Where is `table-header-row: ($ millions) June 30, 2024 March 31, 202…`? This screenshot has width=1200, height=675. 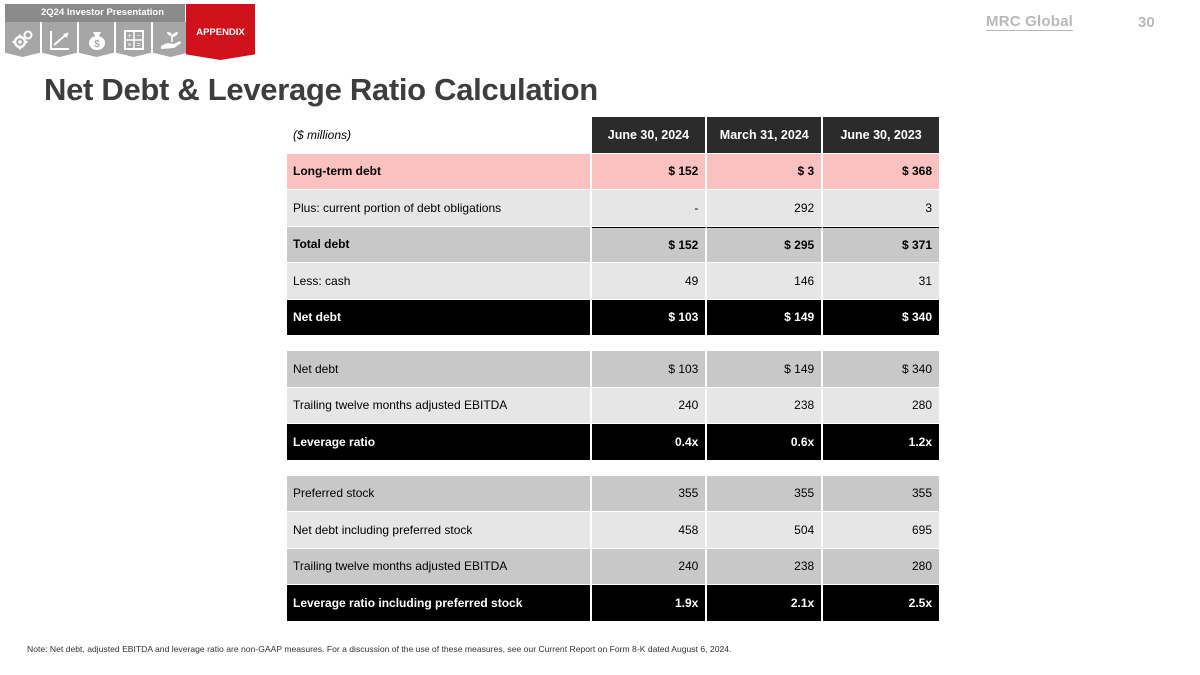 table-header-row: ($ millions) June 30, 2024 March 31, 202… is located at coordinates (613, 135).